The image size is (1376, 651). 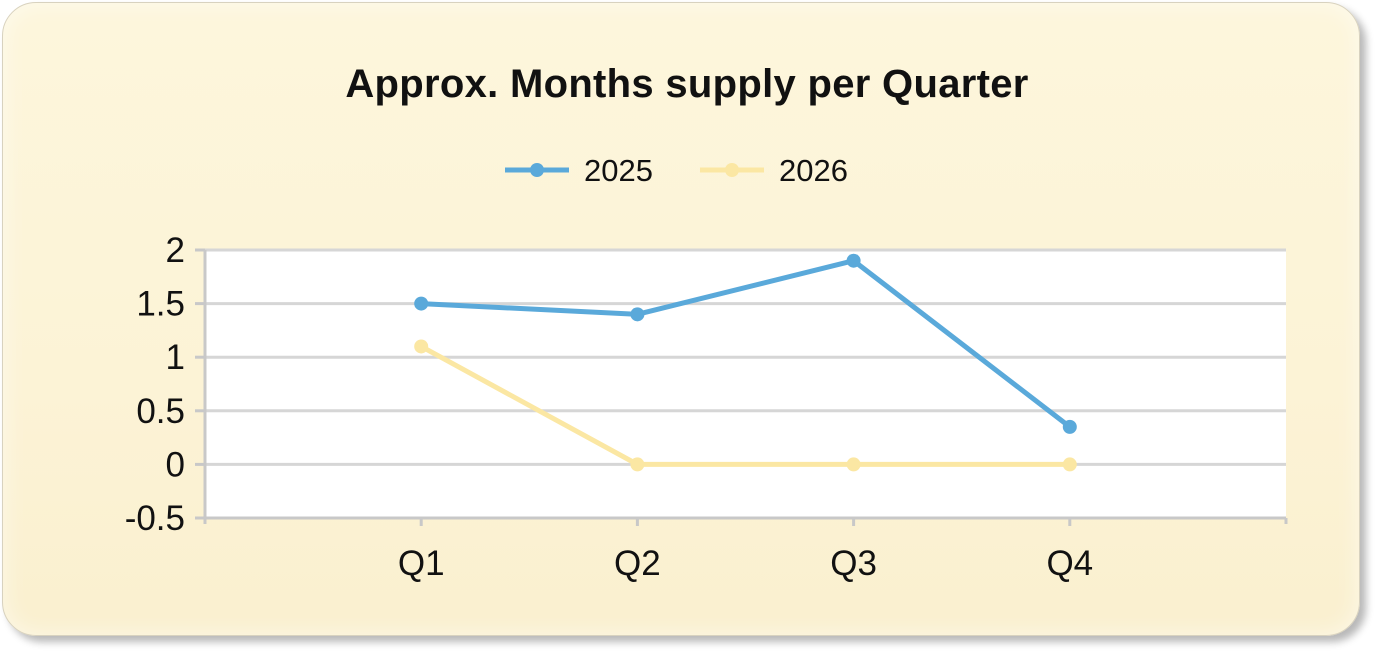 I want to click on y-tick-label: 0.5, so click(x=160, y=411).